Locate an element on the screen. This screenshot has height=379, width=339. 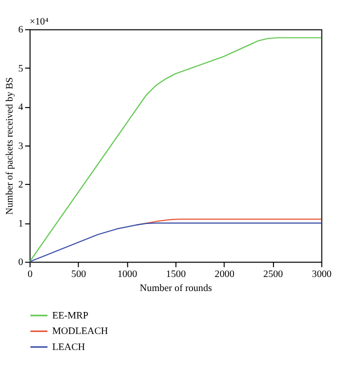
y-tick-label: 1 is located at coordinates (21, 224).